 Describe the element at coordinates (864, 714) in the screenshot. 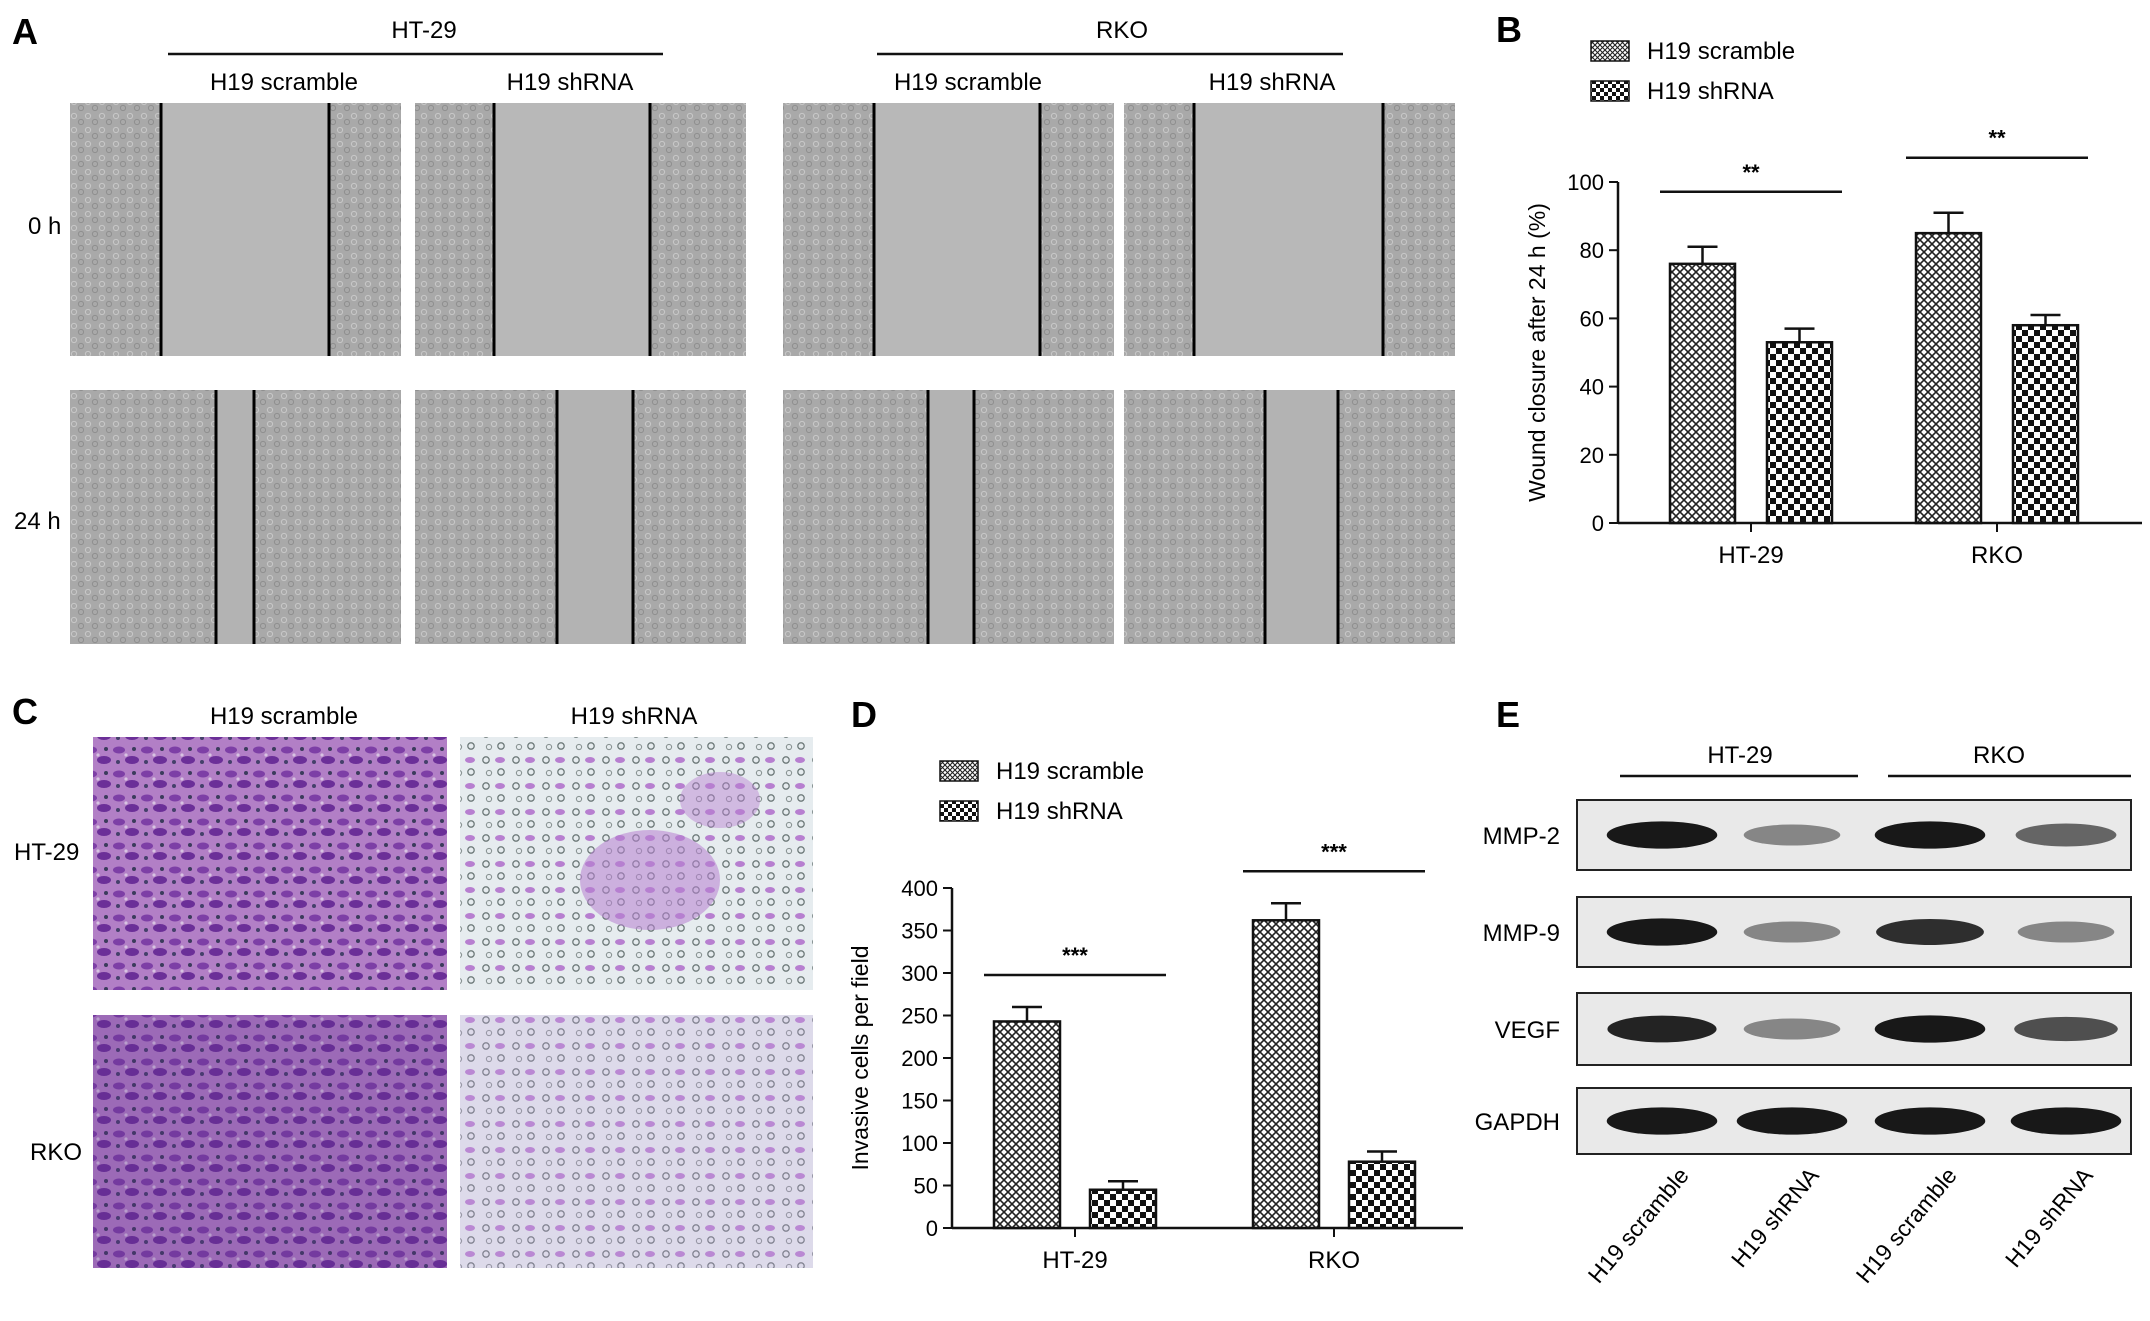

I see `panel-d-letter: D` at that location.